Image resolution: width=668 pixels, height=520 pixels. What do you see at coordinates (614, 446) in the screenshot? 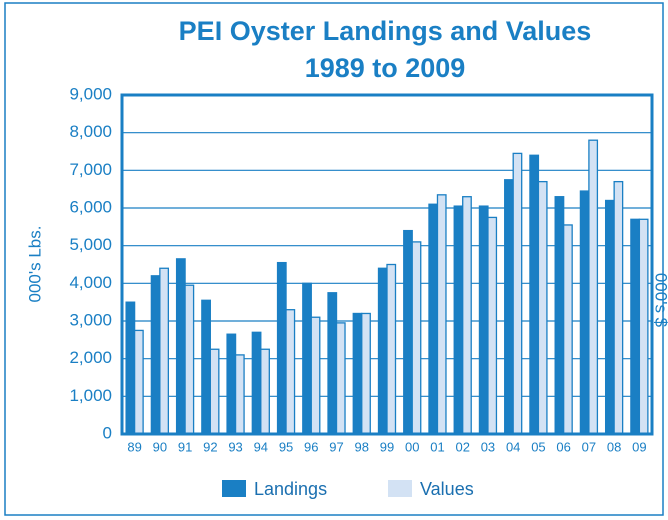
I see `x-tick-label: 08` at bounding box center [614, 446].